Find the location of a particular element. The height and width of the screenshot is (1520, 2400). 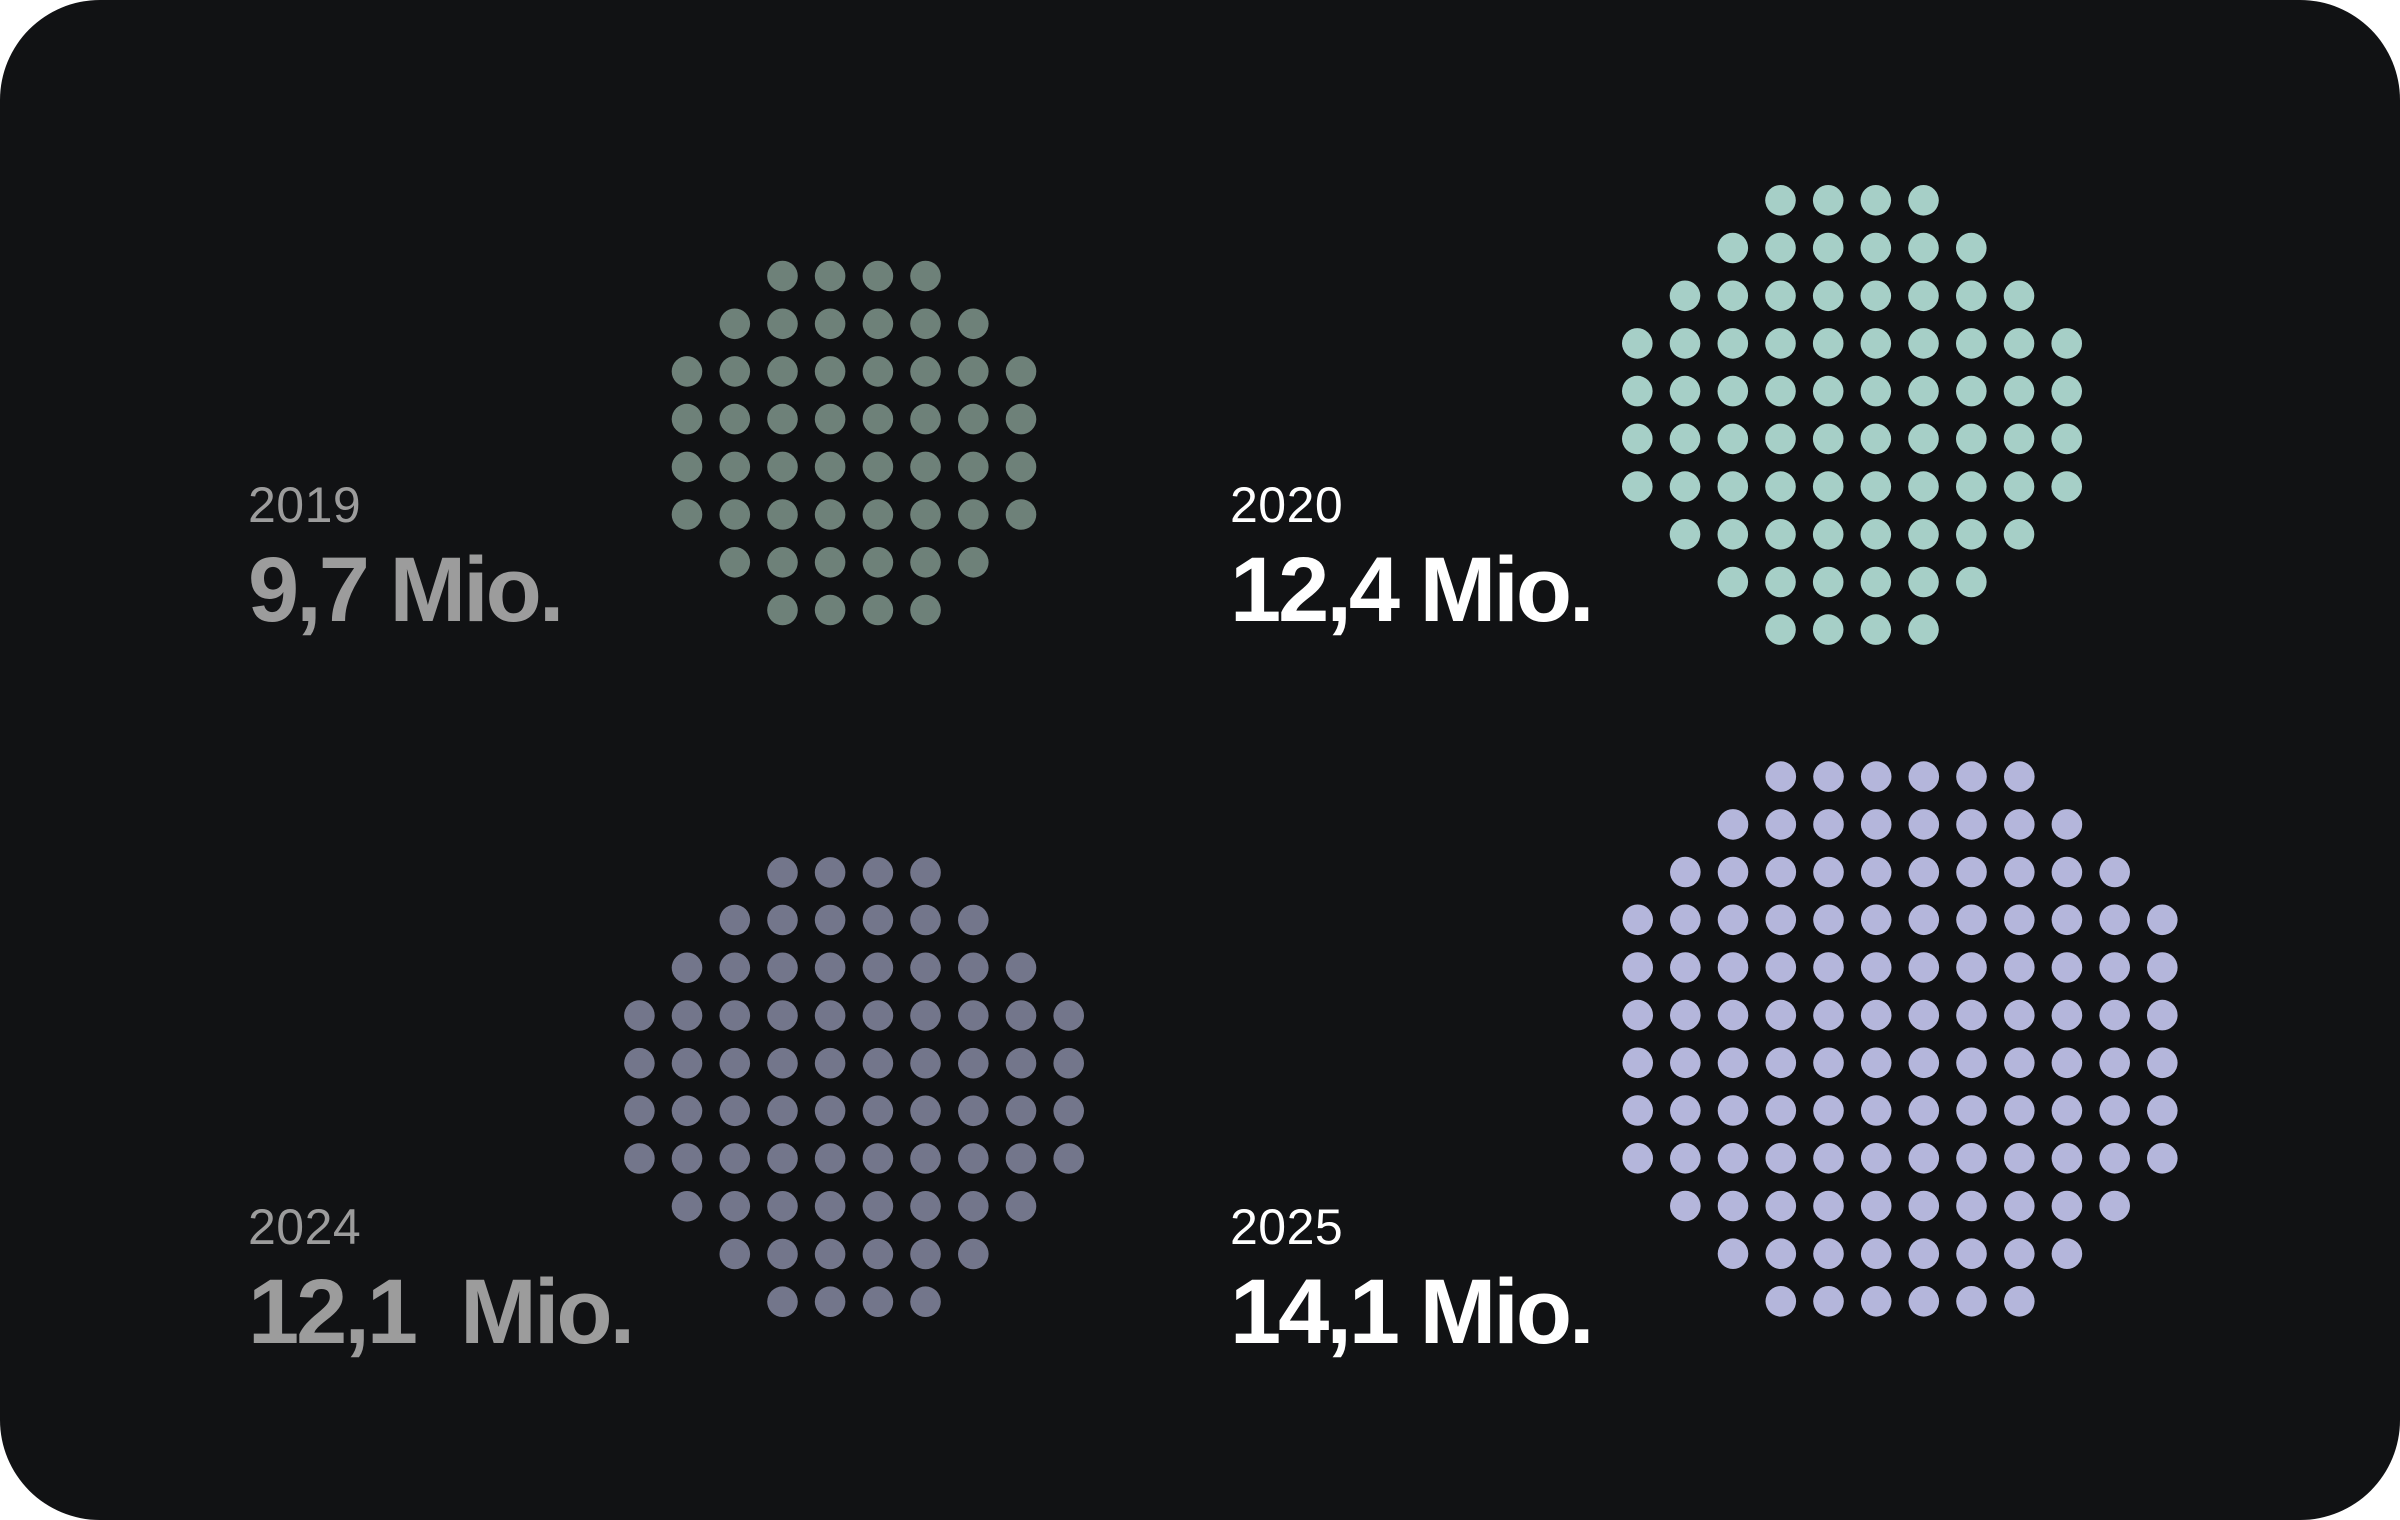

year-label: 2025 is located at coordinates (1287, 1227).